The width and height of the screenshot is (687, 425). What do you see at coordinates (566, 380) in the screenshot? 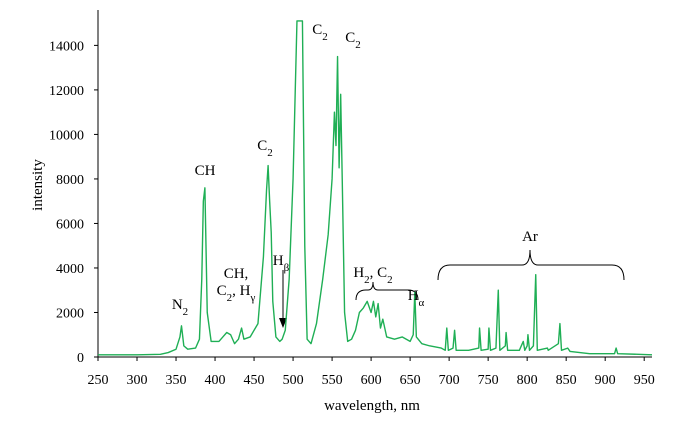
I see `x-tick-label: 850` at bounding box center [566, 380].